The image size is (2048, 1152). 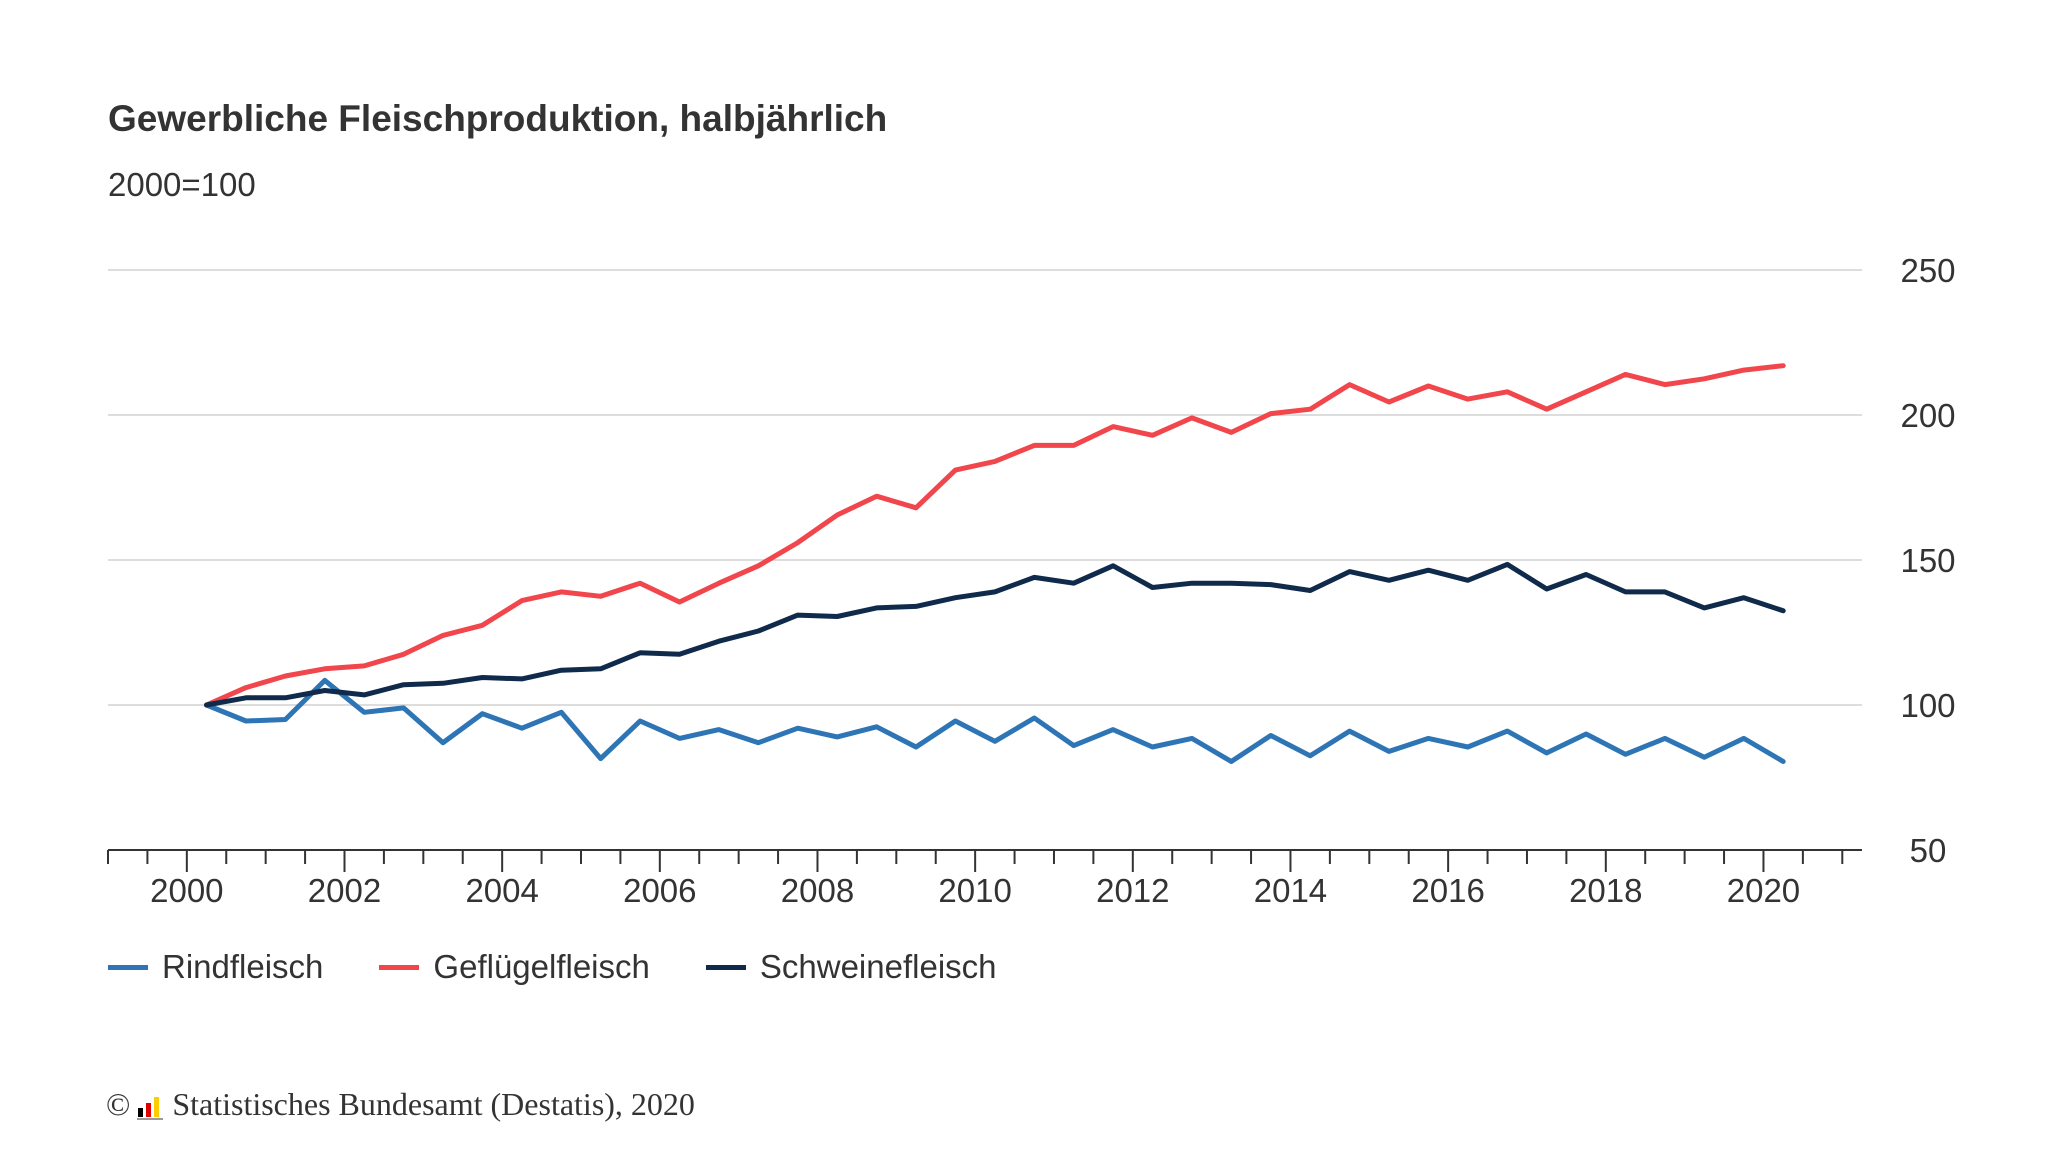 What do you see at coordinates (725, 967) in the screenshot?
I see `legend-swatch-schweinefleisch` at bounding box center [725, 967].